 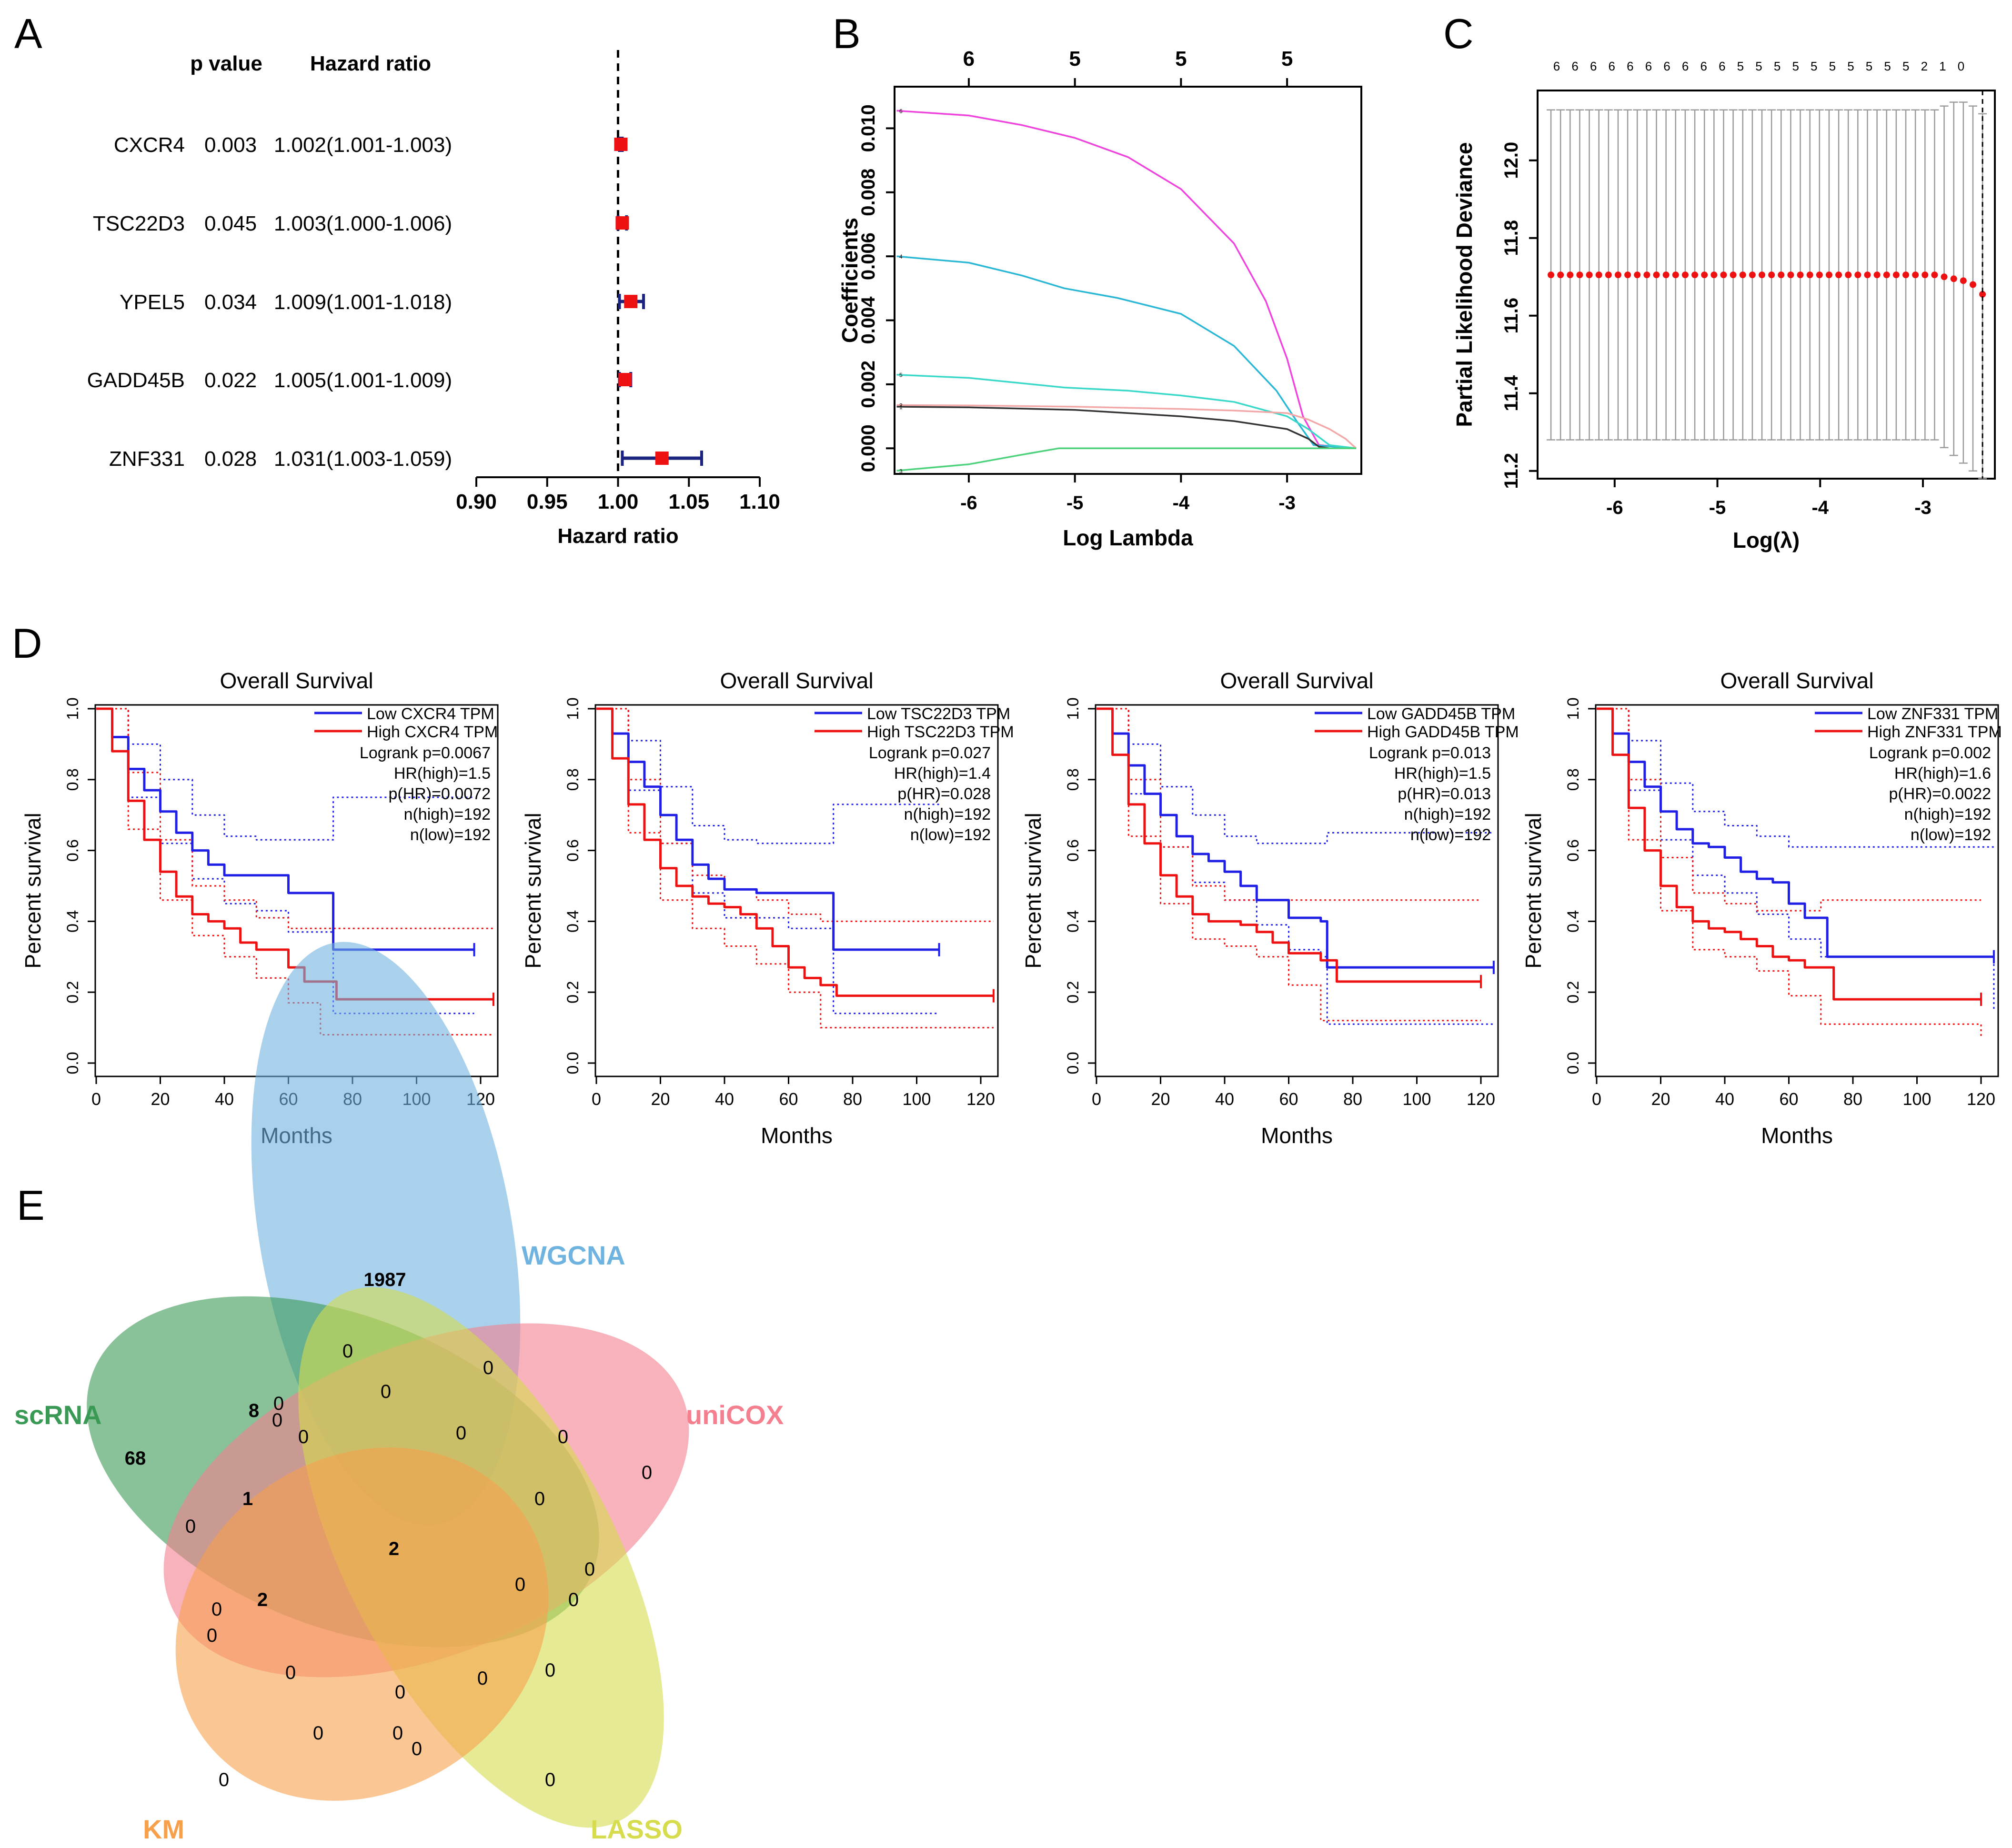 I want to click on cv-top-label: 1, so click(x=1942, y=66).